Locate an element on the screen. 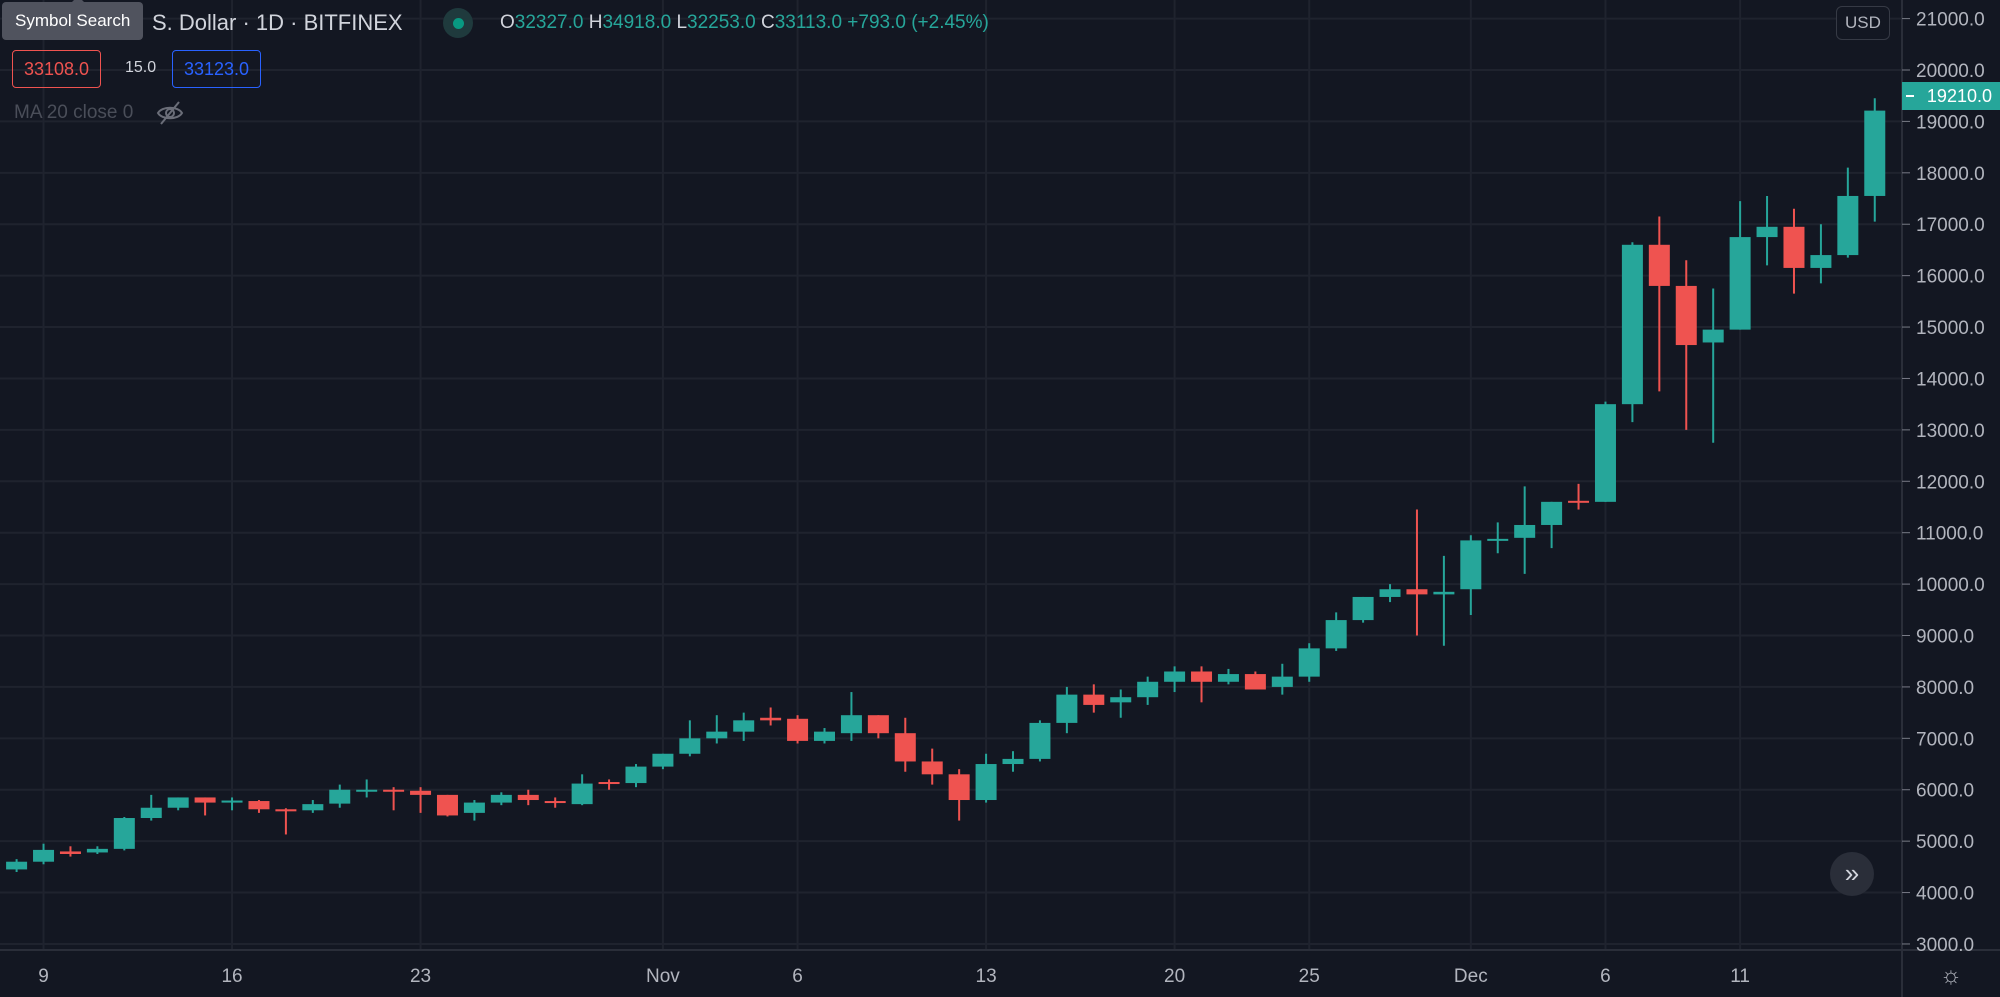  y-tick-label: 15000.0 is located at coordinates (1950, 328).